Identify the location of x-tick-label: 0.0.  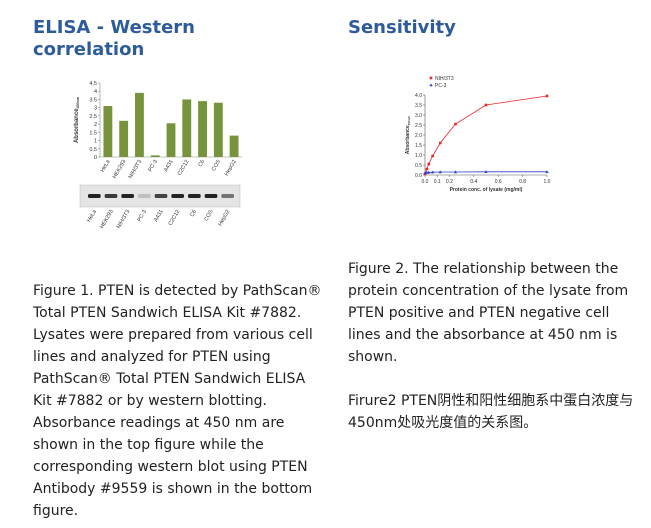
(425, 182).